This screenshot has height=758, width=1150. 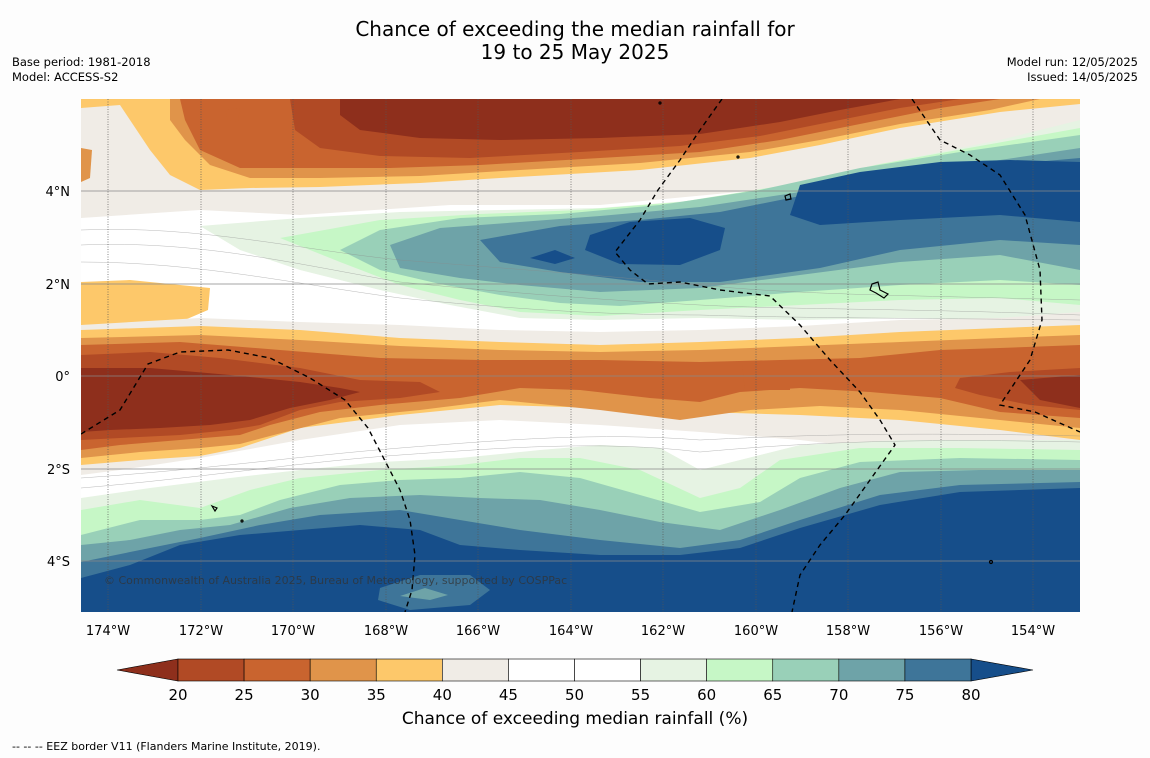 I want to click on colorbar-tick-label: 50, so click(x=574, y=695).